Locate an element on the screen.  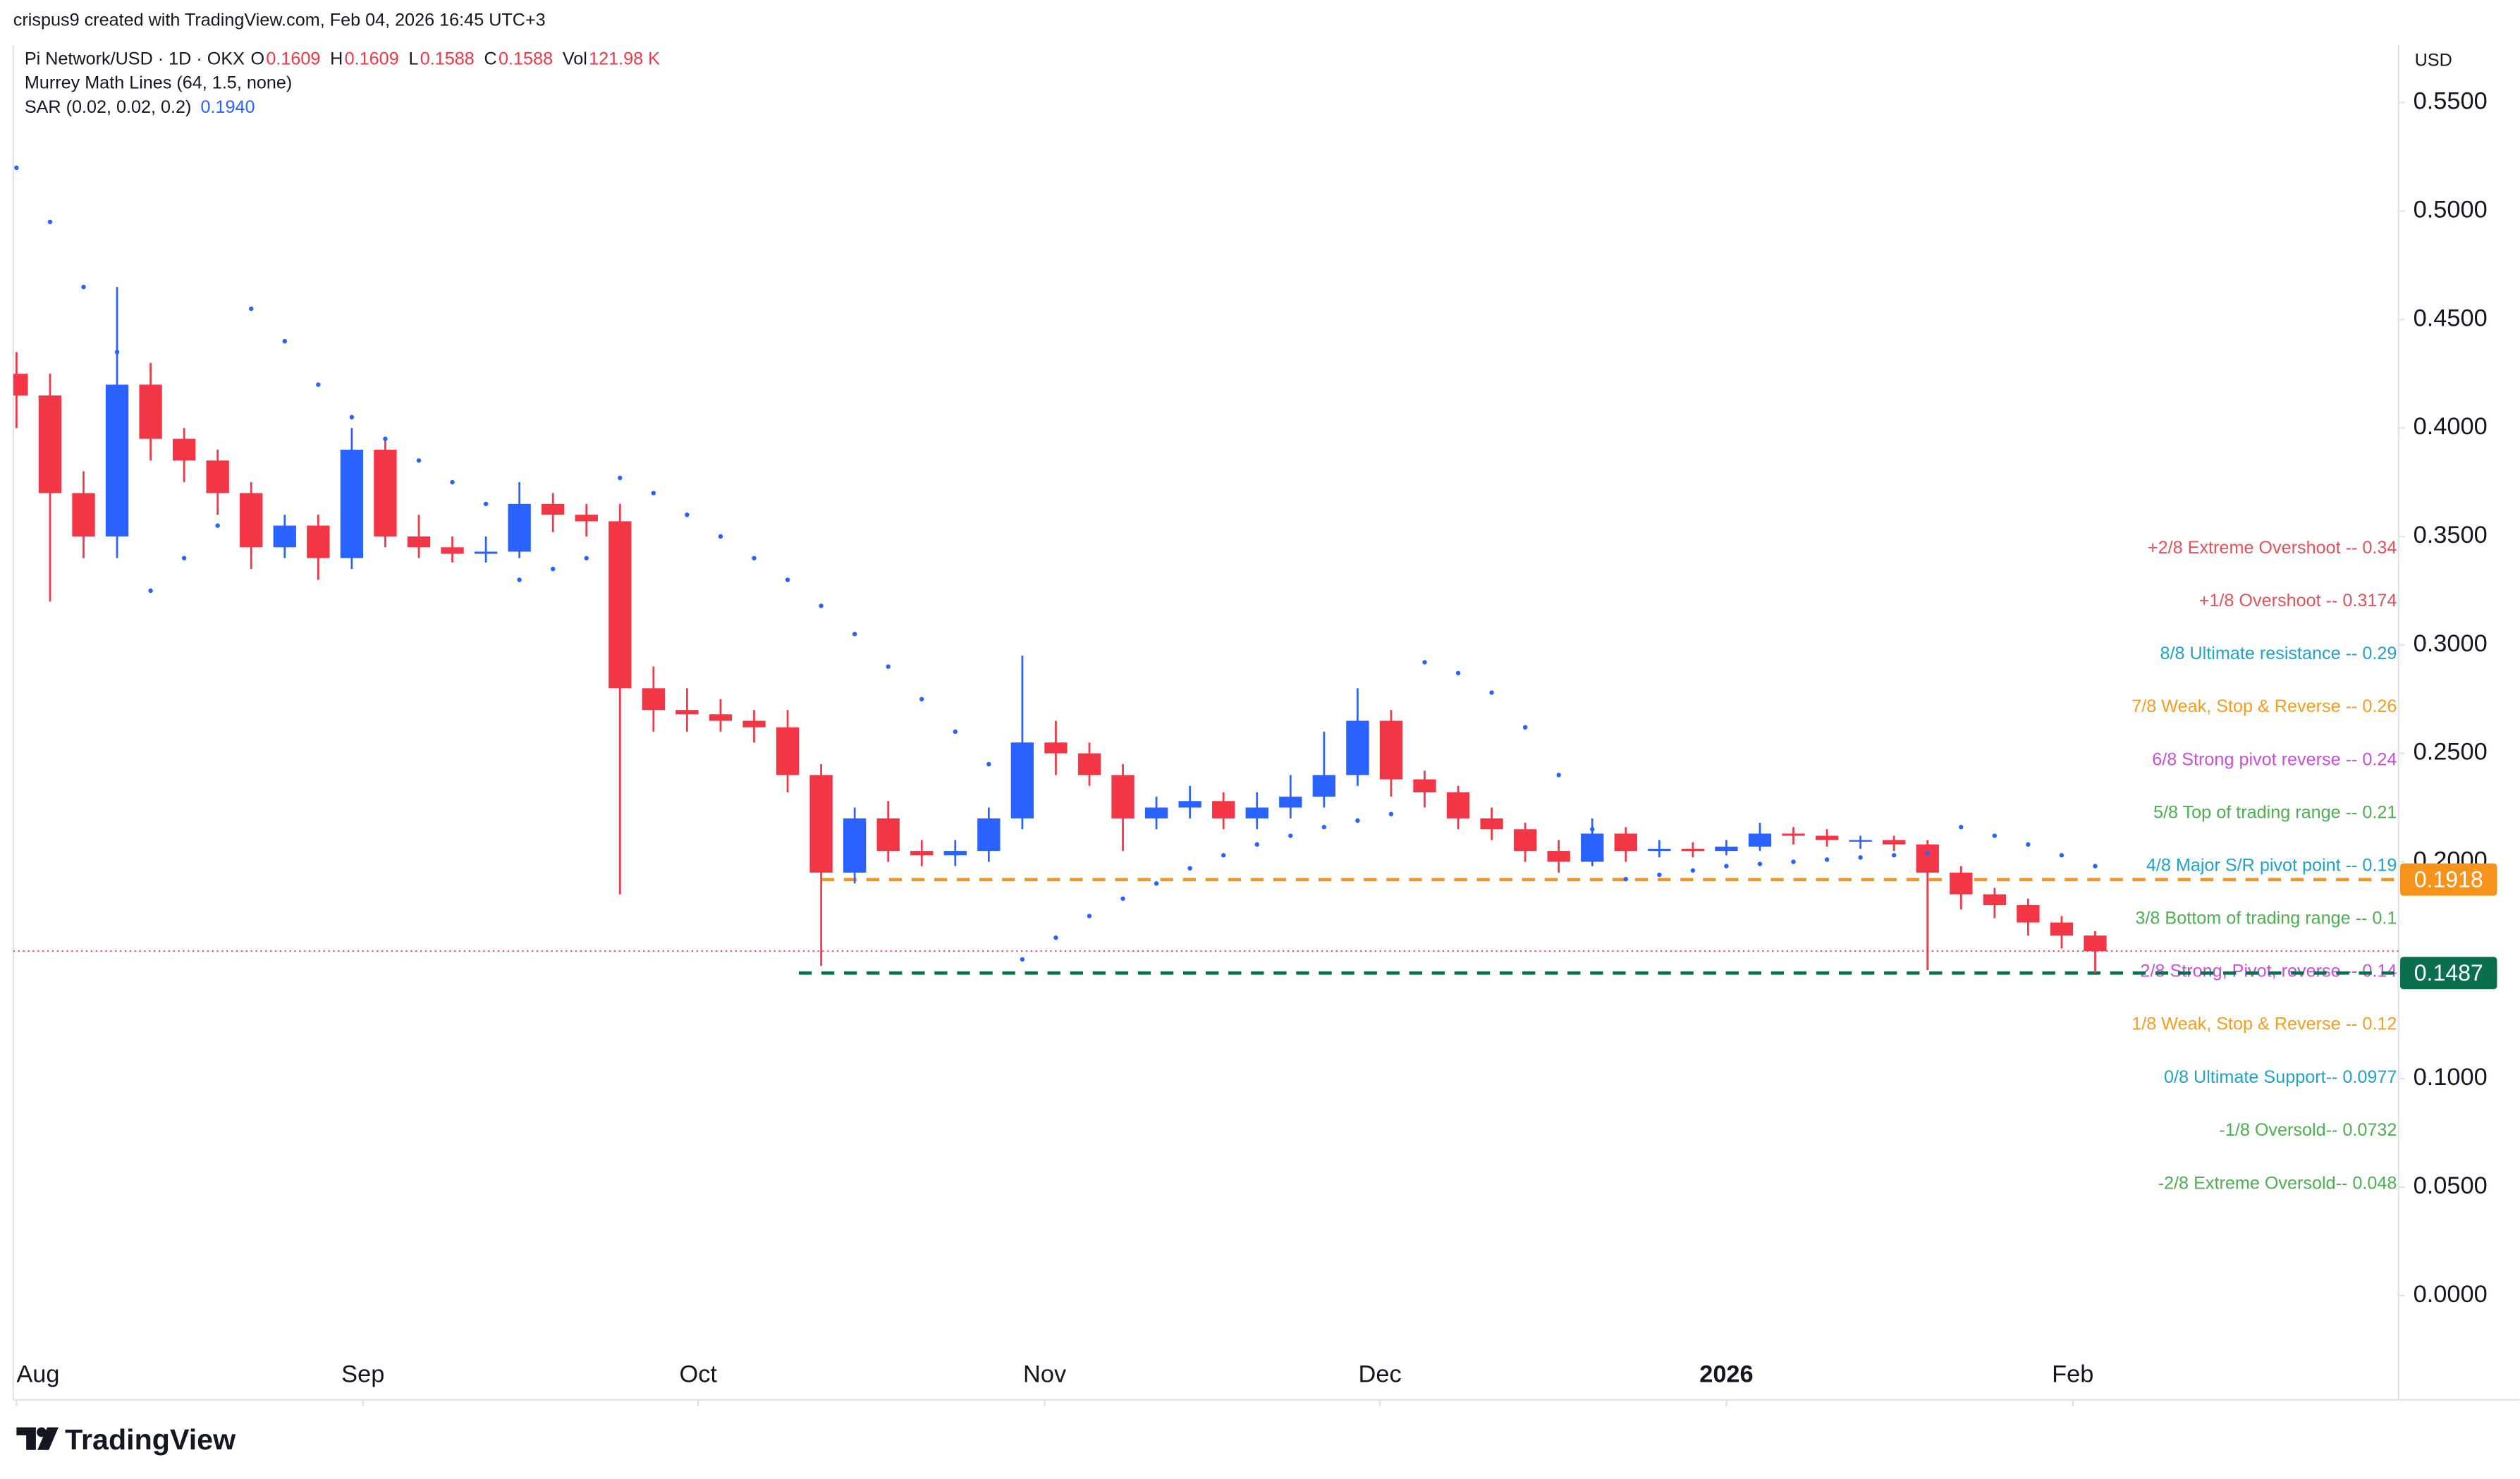
x-tick-label: Aug is located at coordinates (37, 1374).